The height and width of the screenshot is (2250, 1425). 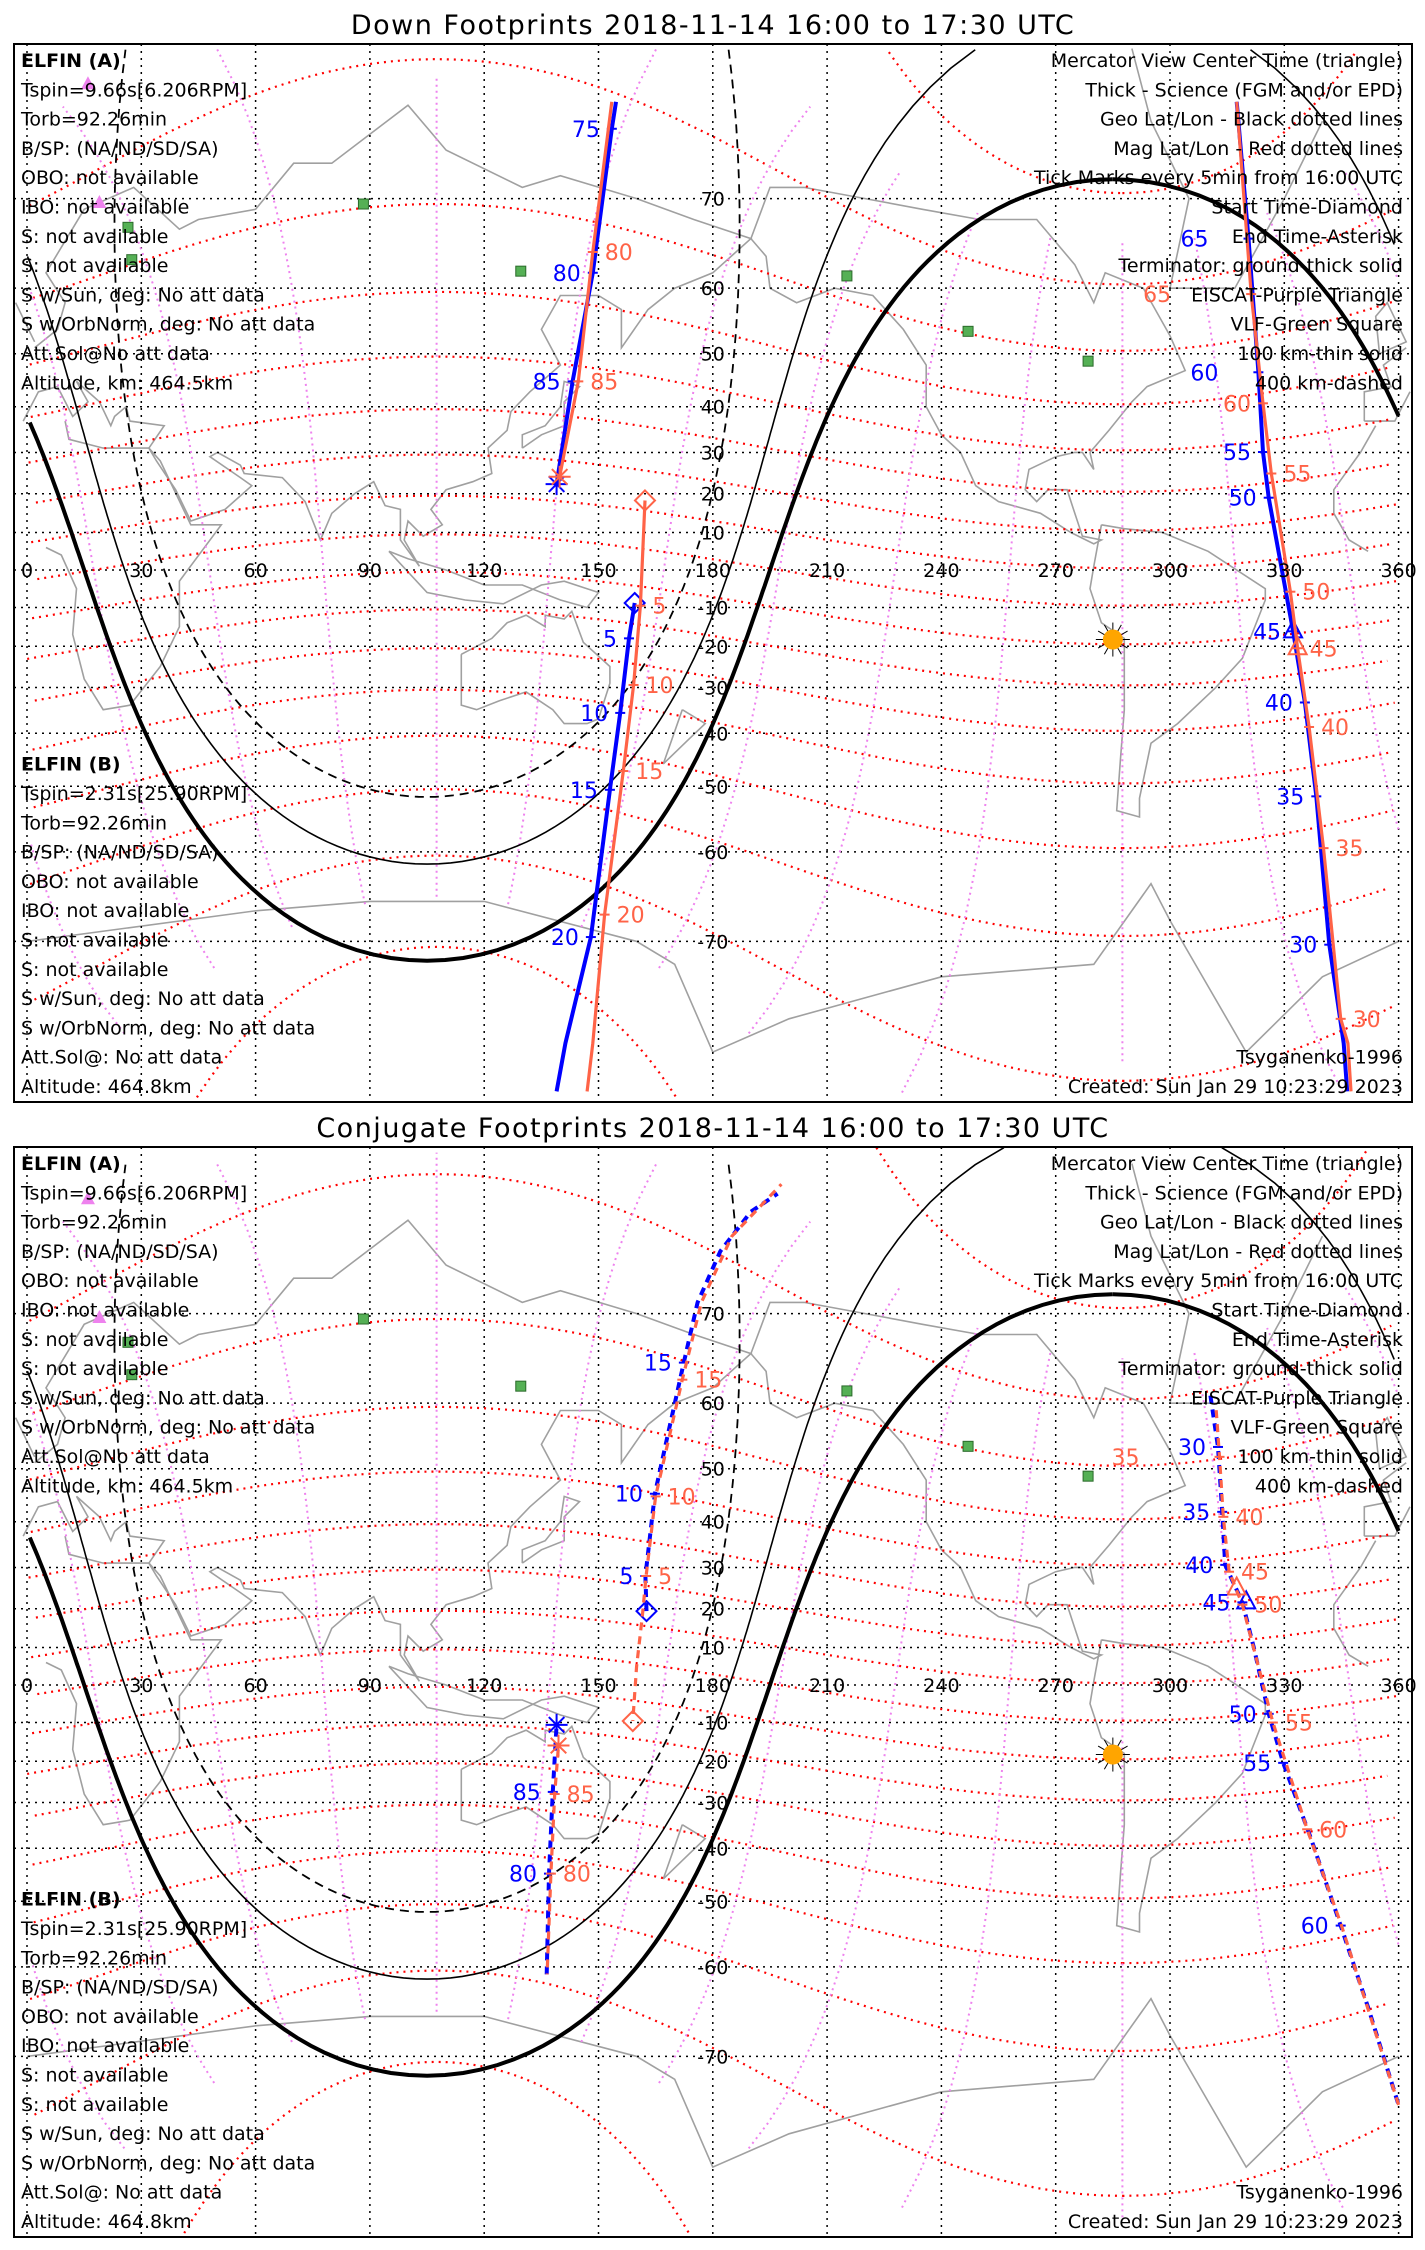 I want to click on elfin-a-info-line: Tspin=9.66s[6.206RPM], so click(x=133, y=90).